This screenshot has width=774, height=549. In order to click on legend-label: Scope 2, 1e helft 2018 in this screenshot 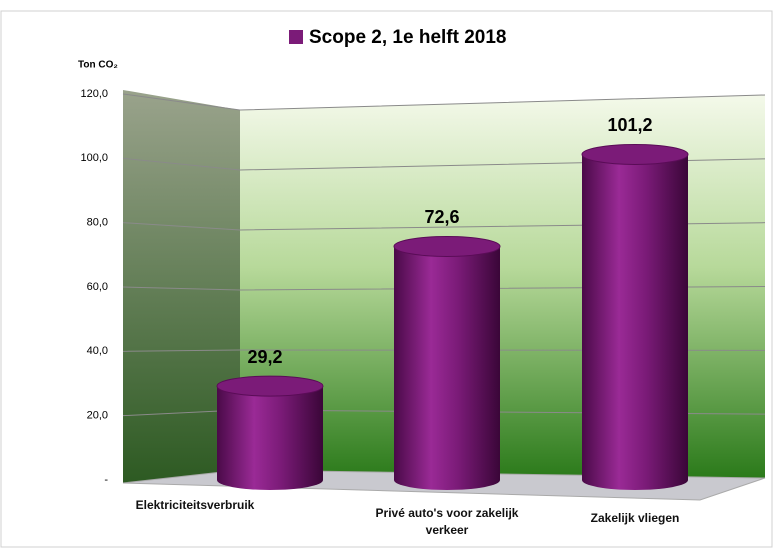, I will do `click(408, 37)`.